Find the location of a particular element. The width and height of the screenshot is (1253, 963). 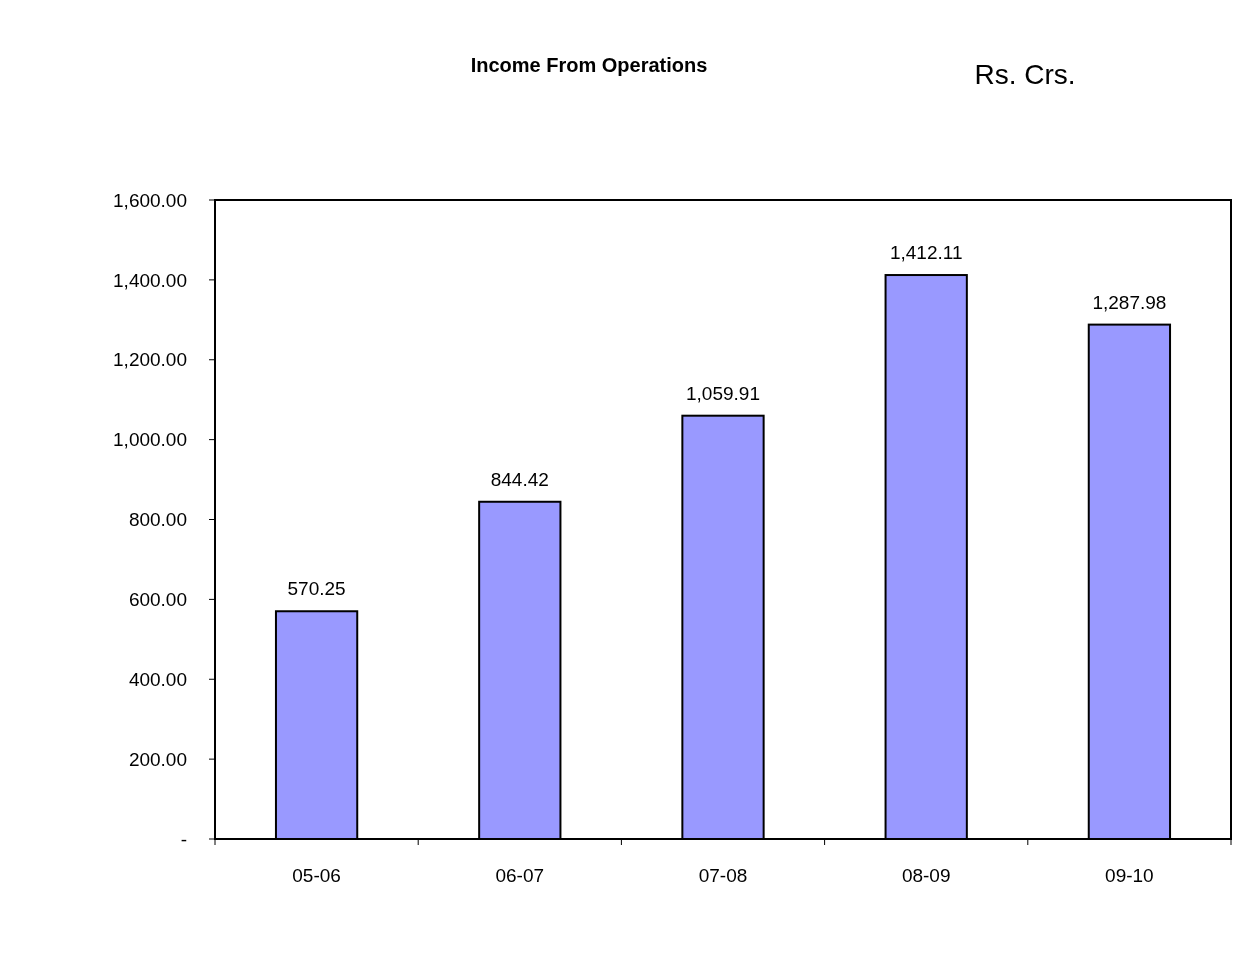

y-tick-label: 1,200.00 is located at coordinates (150, 360).